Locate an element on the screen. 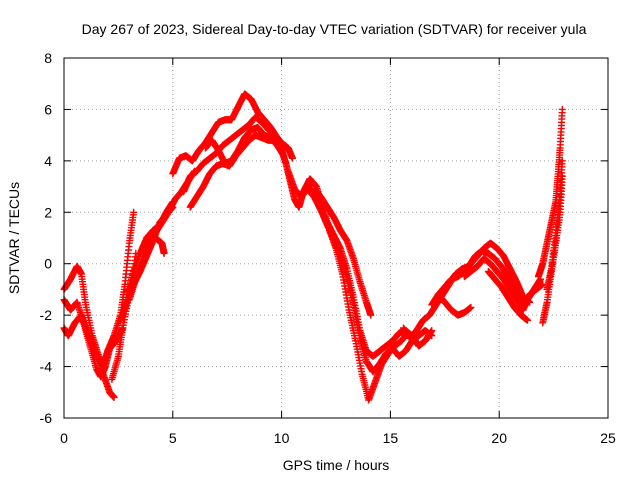  x-tick-label: 10 is located at coordinates (282, 438).